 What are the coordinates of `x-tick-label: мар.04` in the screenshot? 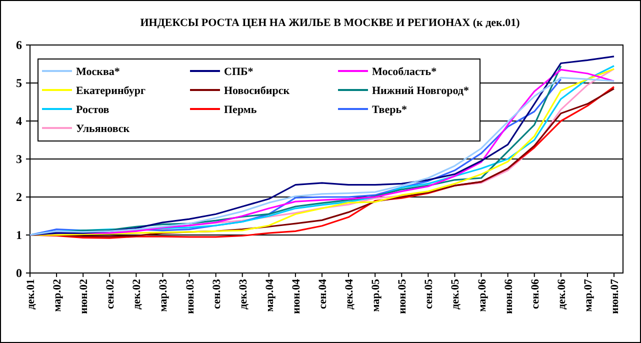 It's located at (270, 295).